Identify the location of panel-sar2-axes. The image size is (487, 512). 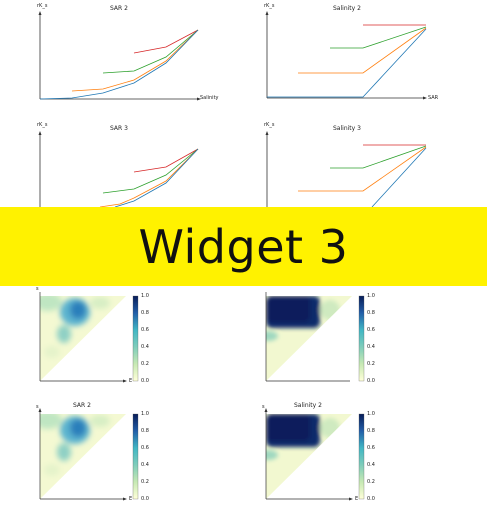
(118, 57).